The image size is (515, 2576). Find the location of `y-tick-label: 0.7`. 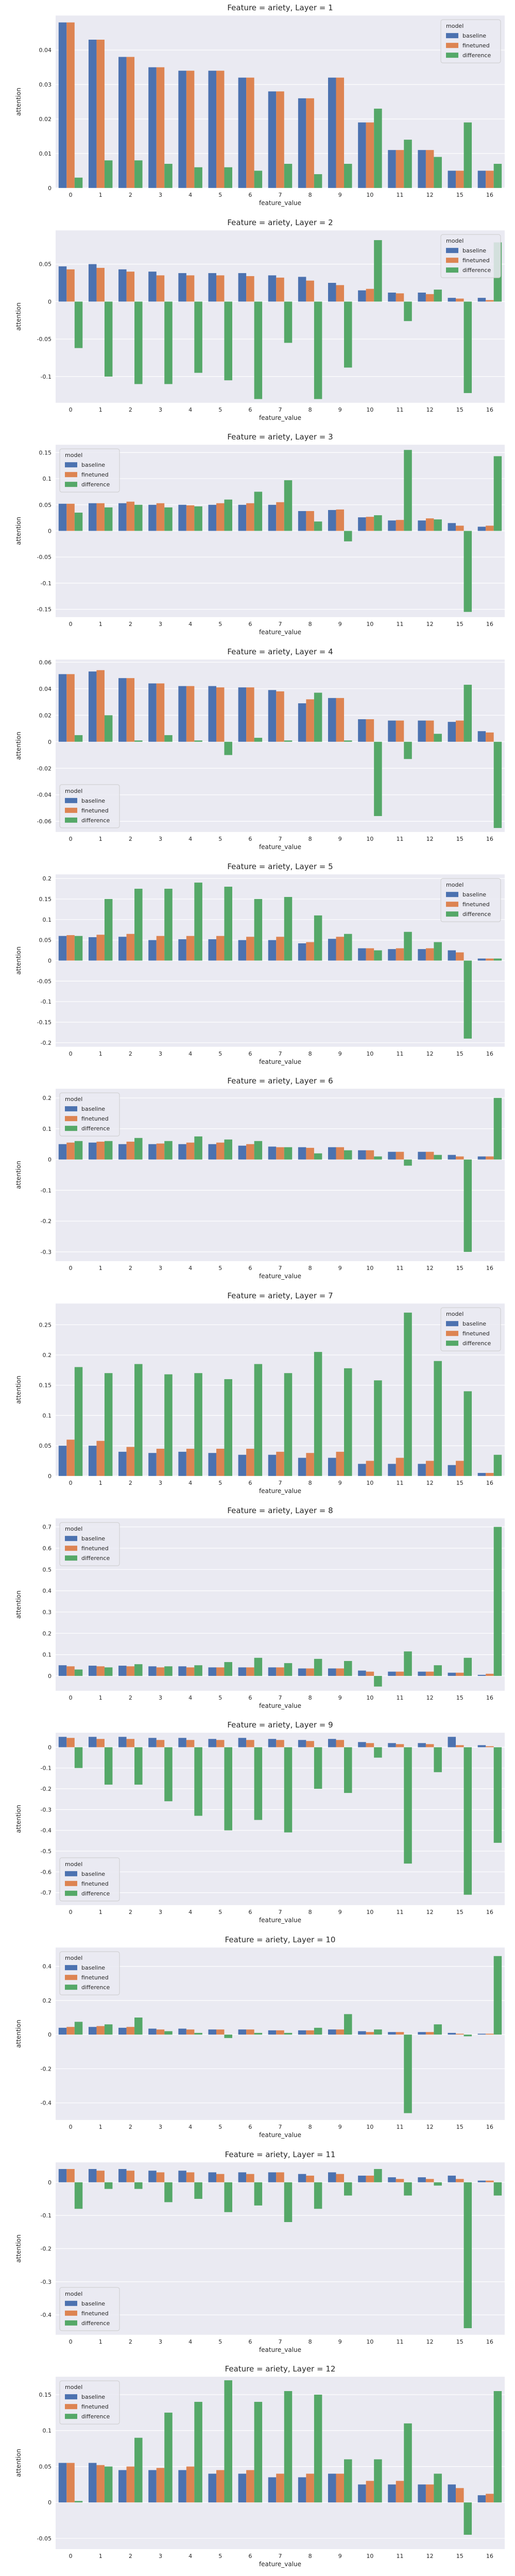

y-tick-label: 0.7 is located at coordinates (47, 1527).